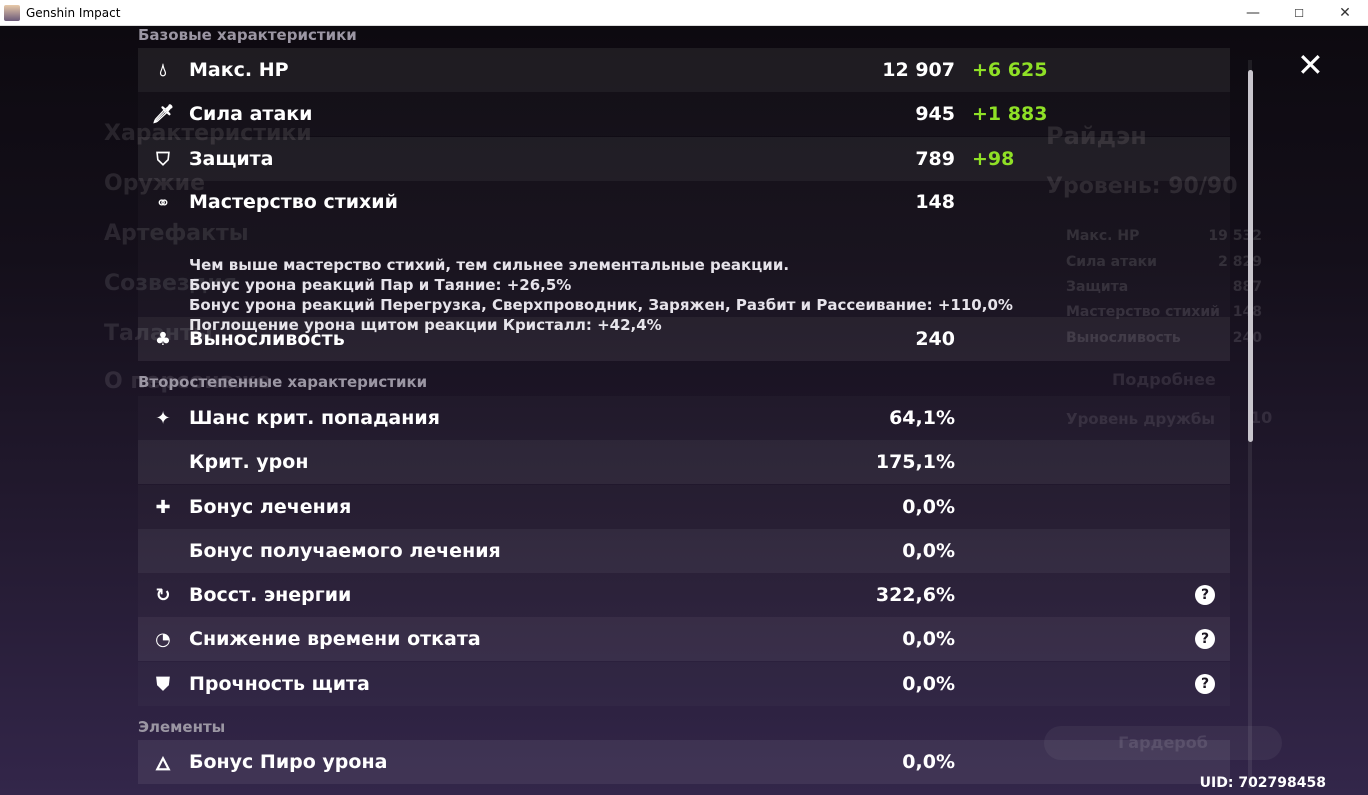  I want to click on stat-bonus: +98, so click(993, 159).